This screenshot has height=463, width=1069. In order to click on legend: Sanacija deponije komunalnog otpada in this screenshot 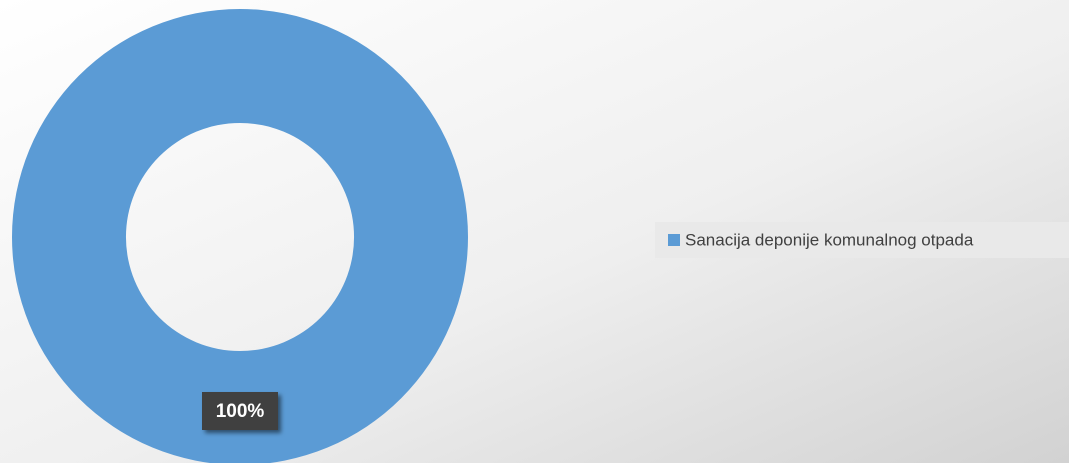, I will do `click(862, 240)`.